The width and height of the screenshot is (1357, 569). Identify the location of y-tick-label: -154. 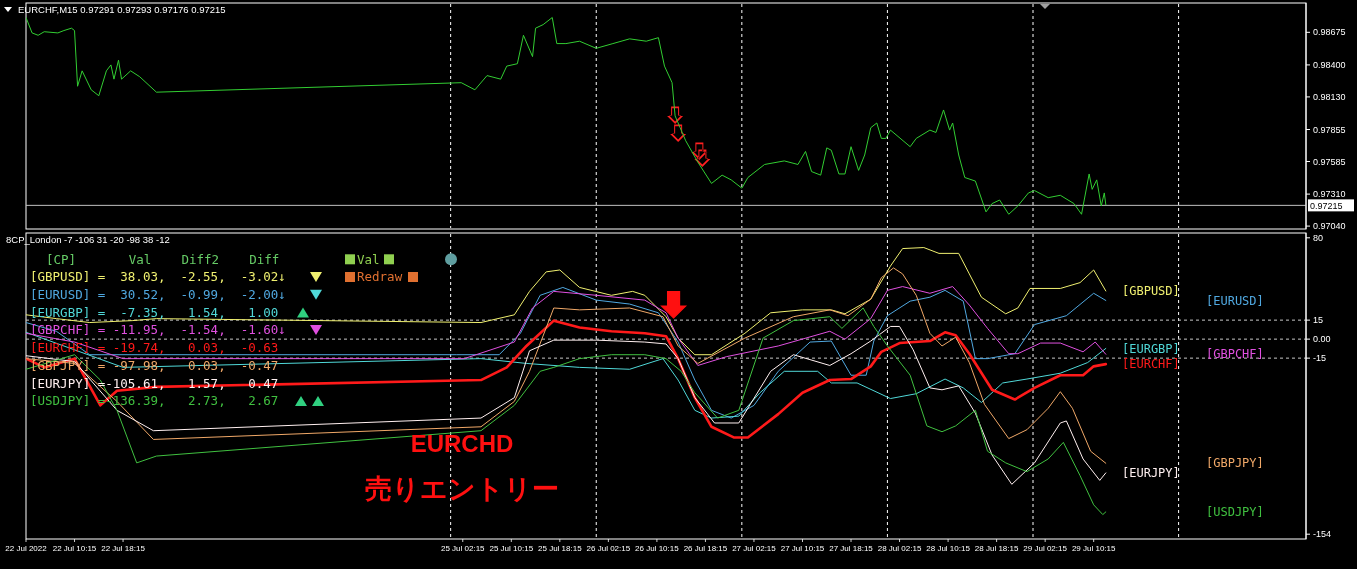
(1322, 534).